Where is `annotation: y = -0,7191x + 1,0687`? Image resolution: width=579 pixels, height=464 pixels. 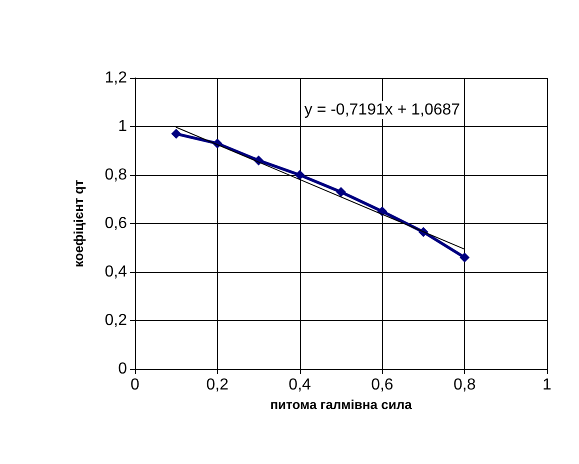 annotation: y = -0,7191x + 1,0687 is located at coordinates (382, 110).